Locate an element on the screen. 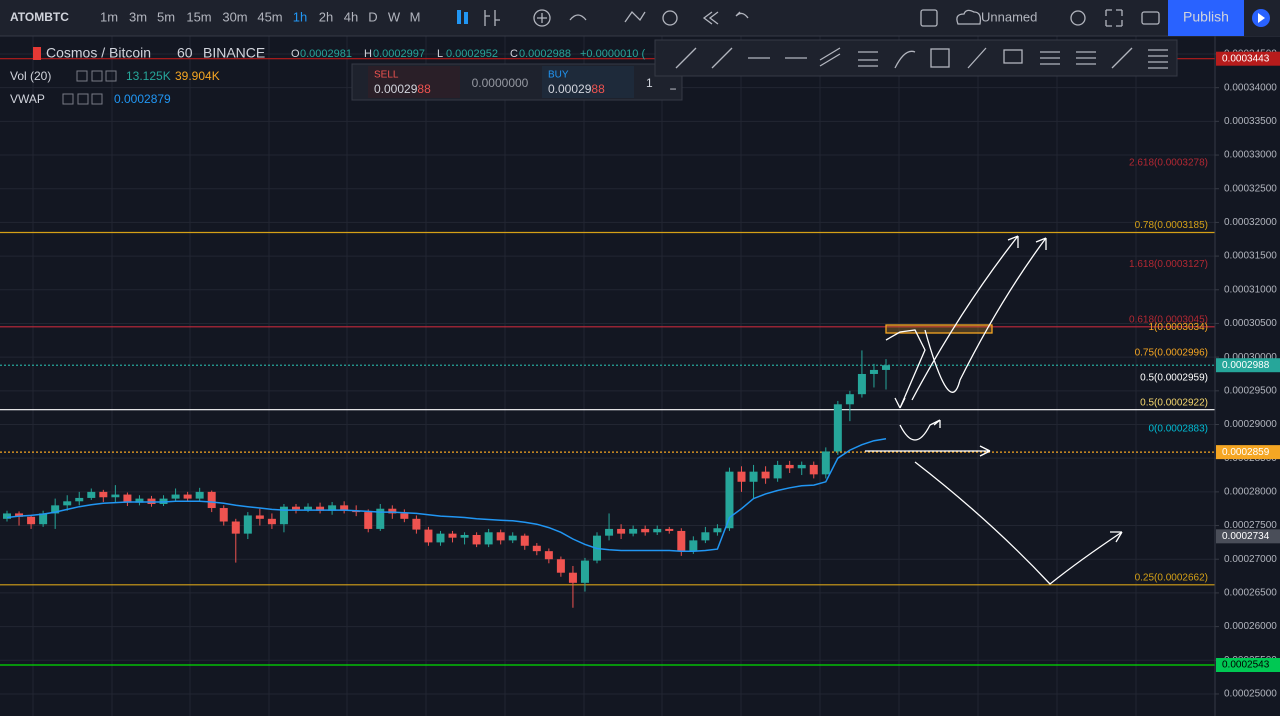  interval-button: M is located at coordinates (415, 16).